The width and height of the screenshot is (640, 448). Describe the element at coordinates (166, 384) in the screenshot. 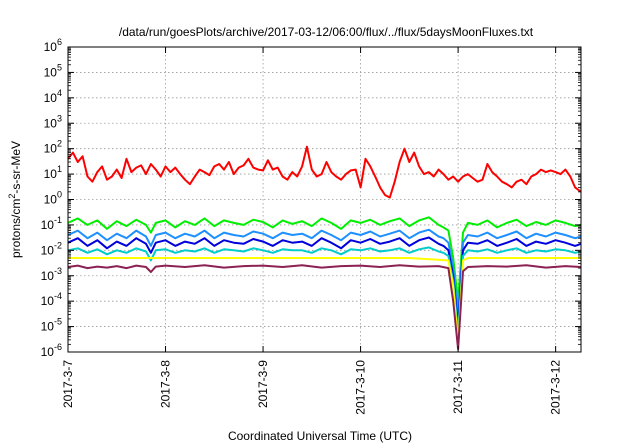

I see `x-tick-label: 2017-3-8` at that location.